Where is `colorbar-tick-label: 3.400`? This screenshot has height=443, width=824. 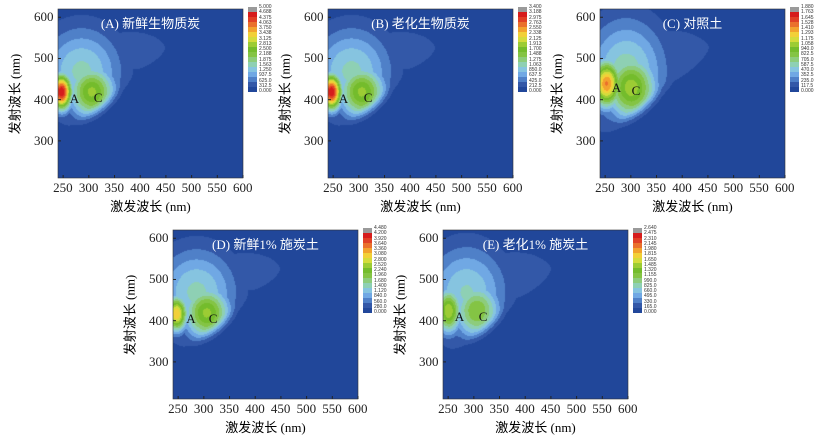 colorbar-tick-label: 3.400 is located at coordinates (535, 7).